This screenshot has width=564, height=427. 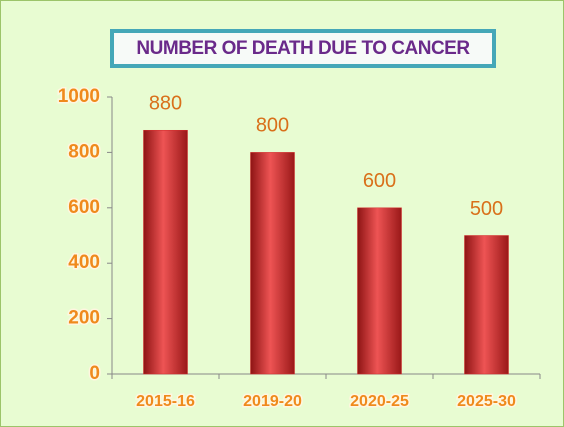 What do you see at coordinates (84, 207) in the screenshot?
I see `y-tick-label: 600` at bounding box center [84, 207].